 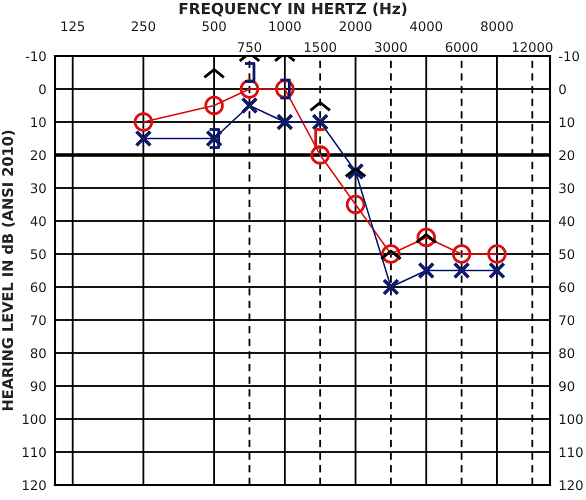 What do you see at coordinates (38, 155) in the screenshot?
I see `y-tick-label: 20` at bounding box center [38, 155].